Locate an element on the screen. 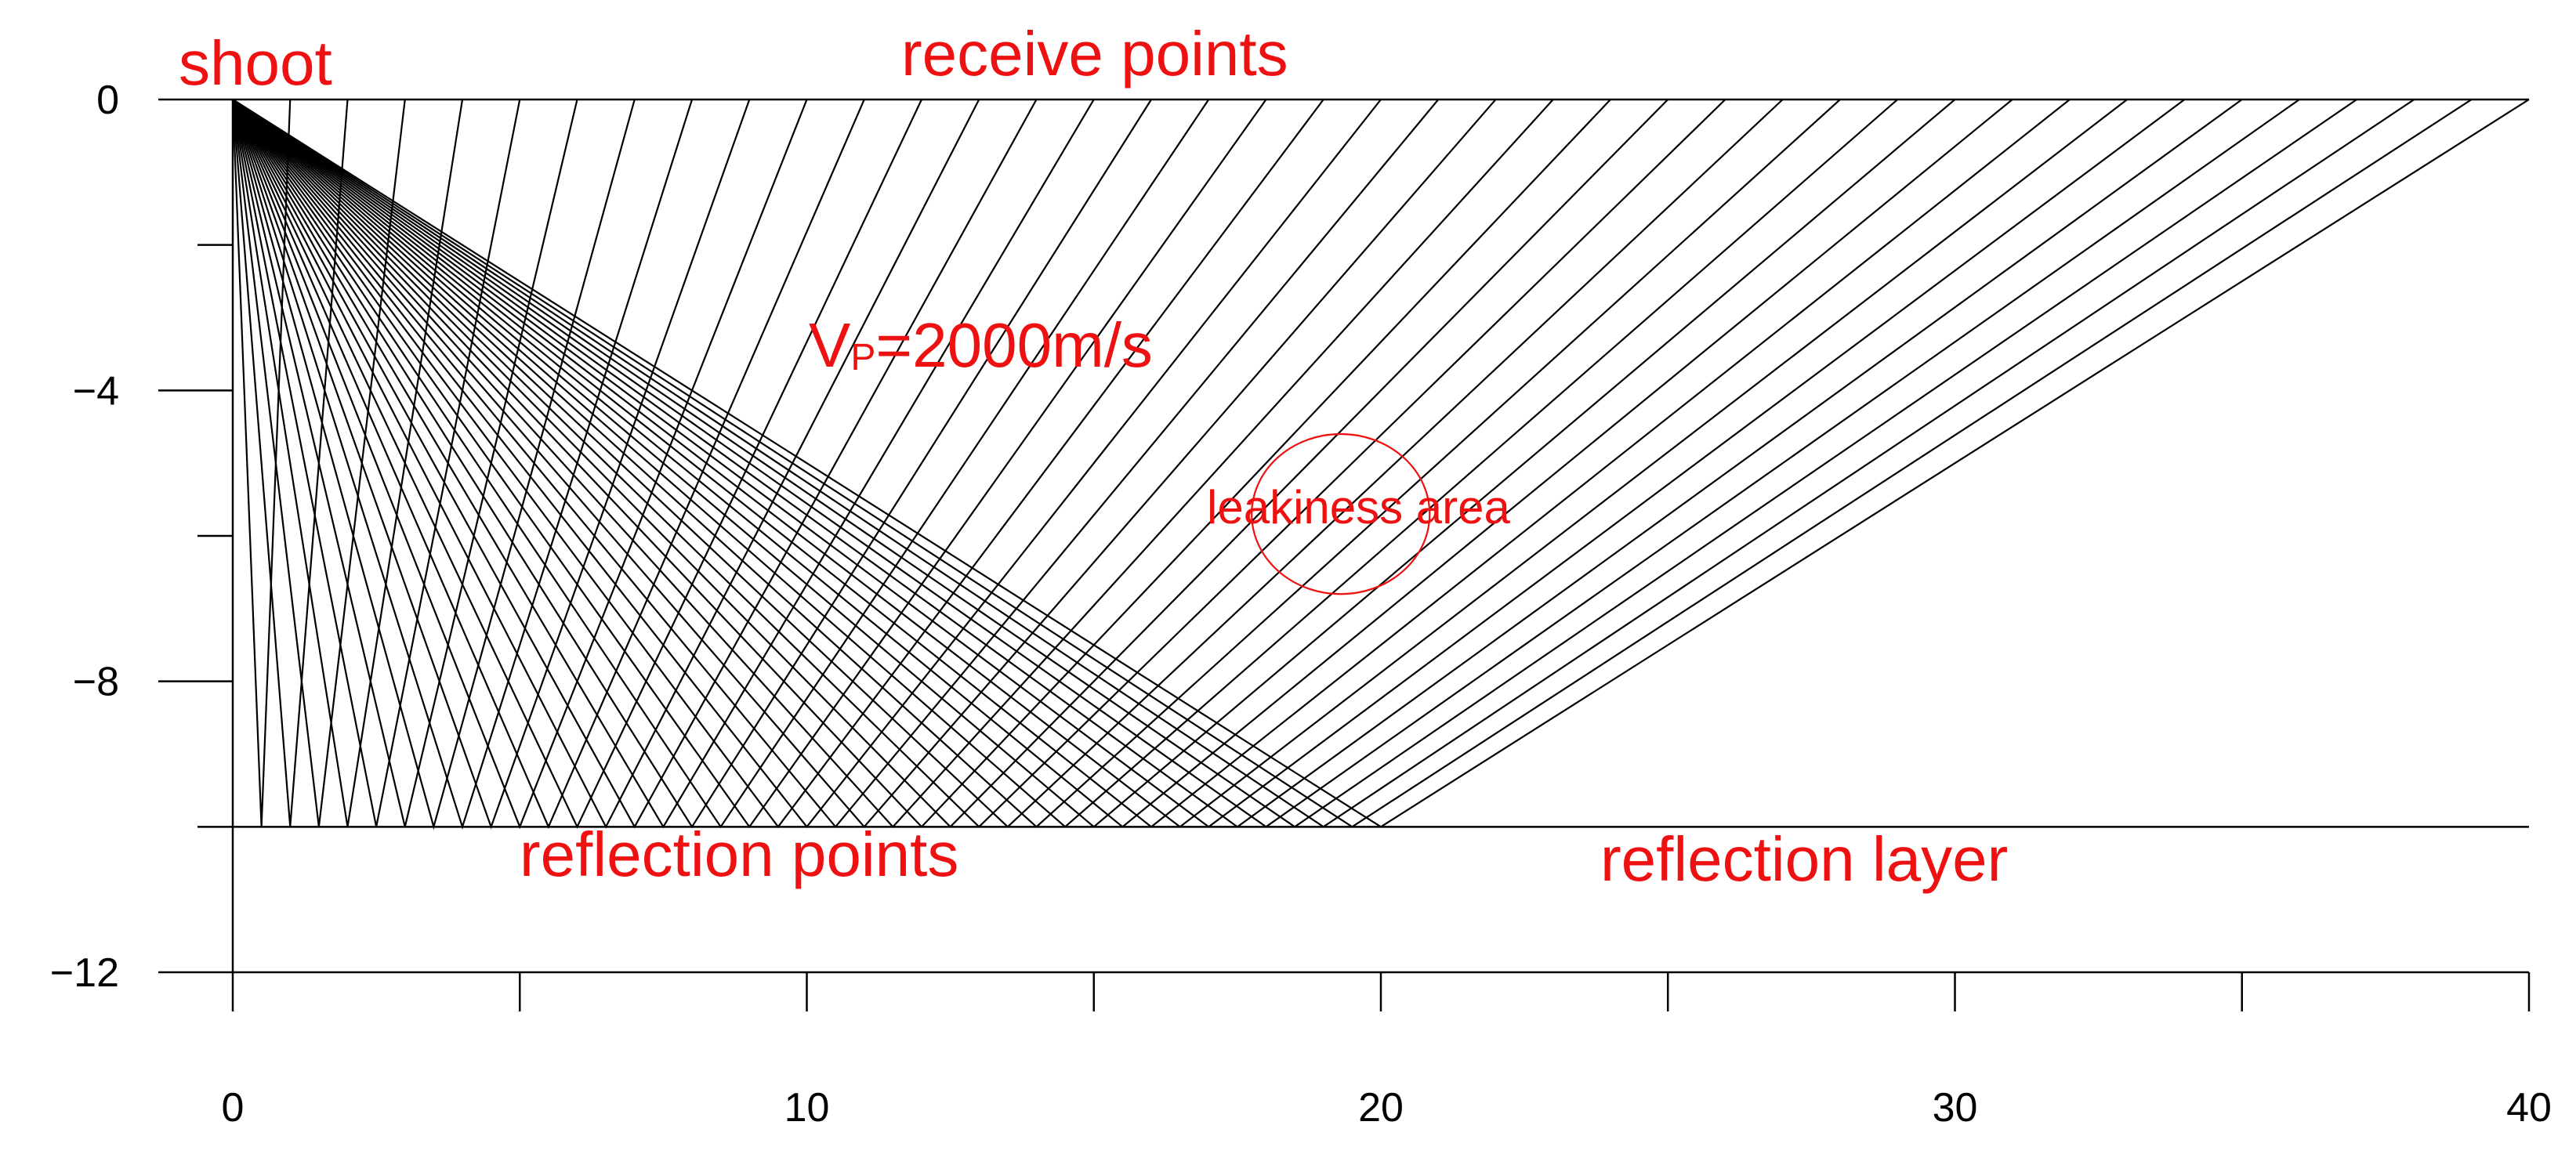  x-tick-label: 40 is located at coordinates (2529, 1108).